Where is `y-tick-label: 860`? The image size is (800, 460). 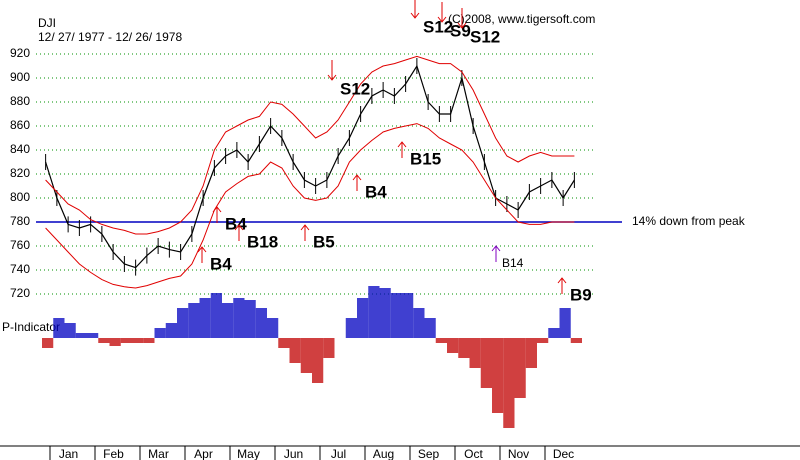 y-tick-label: 860 is located at coordinates (20, 125).